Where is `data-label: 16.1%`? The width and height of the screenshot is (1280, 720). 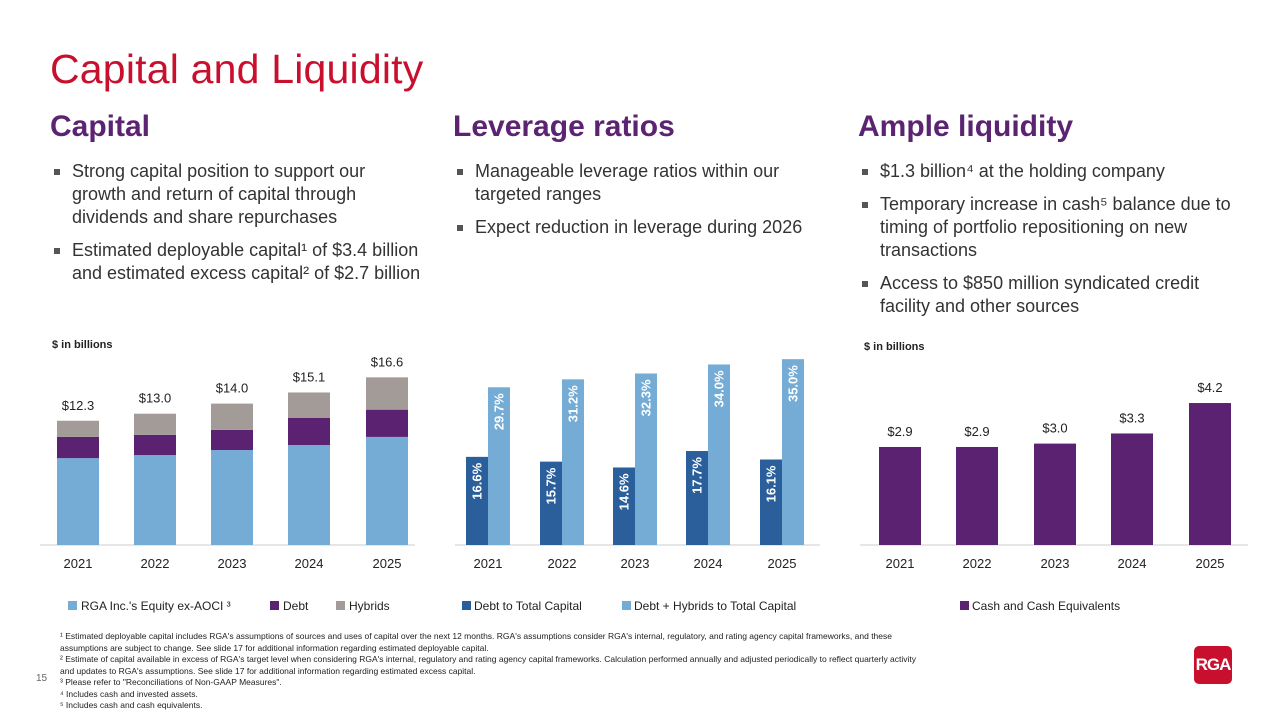 data-label: 16.1% is located at coordinates (771, 483).